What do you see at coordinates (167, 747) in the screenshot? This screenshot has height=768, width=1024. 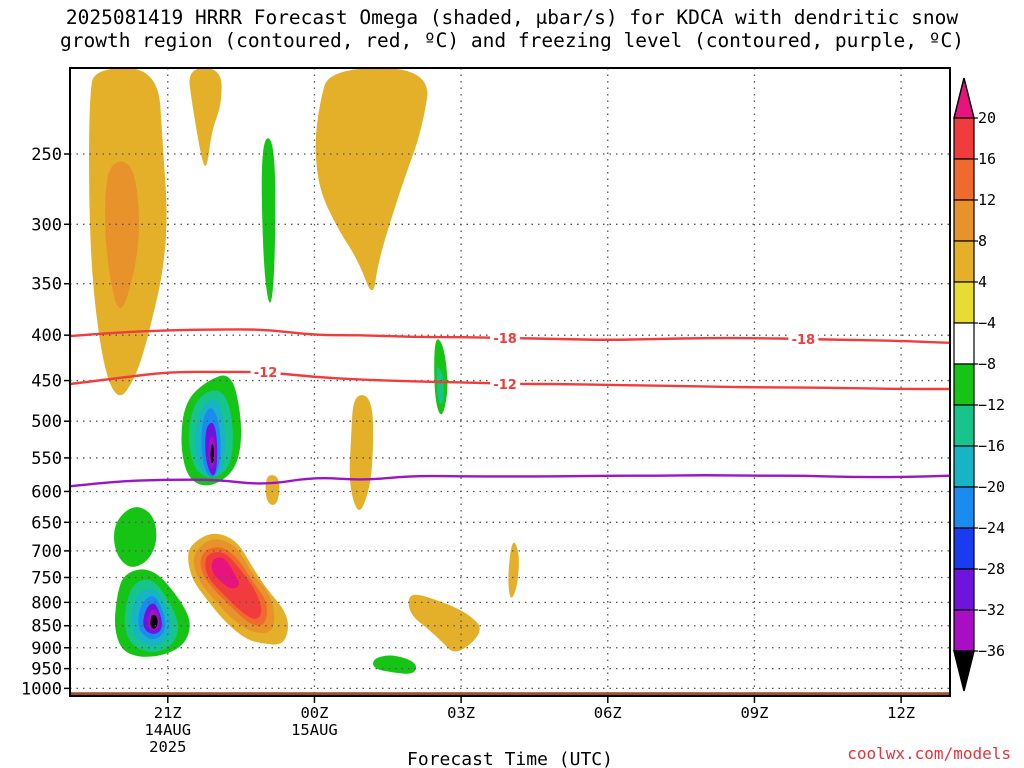 I see `x-tick-label: 2025` at bounding box center [167, 747].